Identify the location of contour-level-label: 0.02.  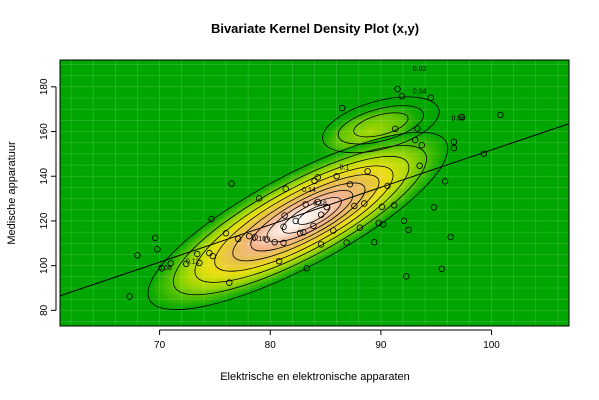
(420, 69).